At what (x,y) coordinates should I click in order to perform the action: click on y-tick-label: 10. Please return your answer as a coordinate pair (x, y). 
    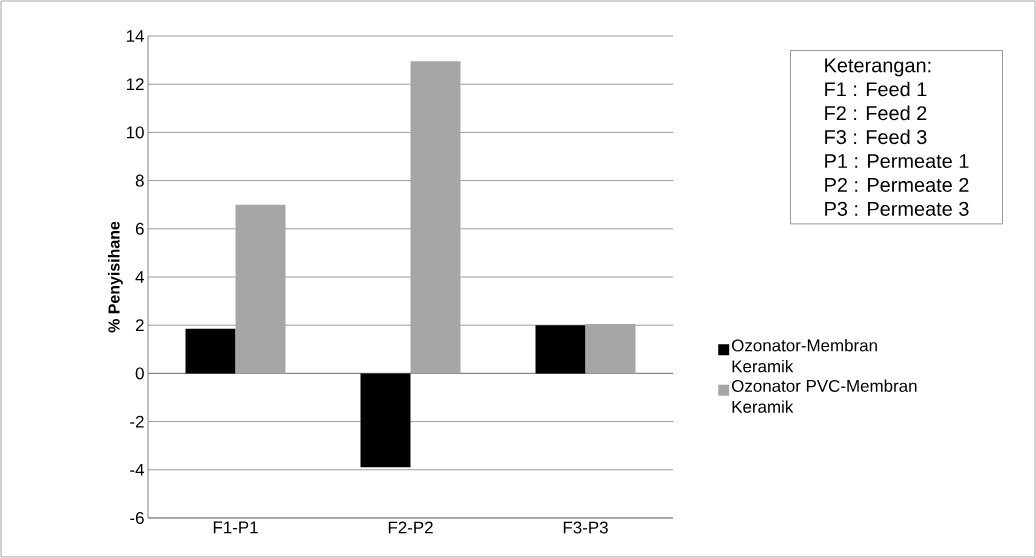
    Looking at the image, I should click on (135, 132).